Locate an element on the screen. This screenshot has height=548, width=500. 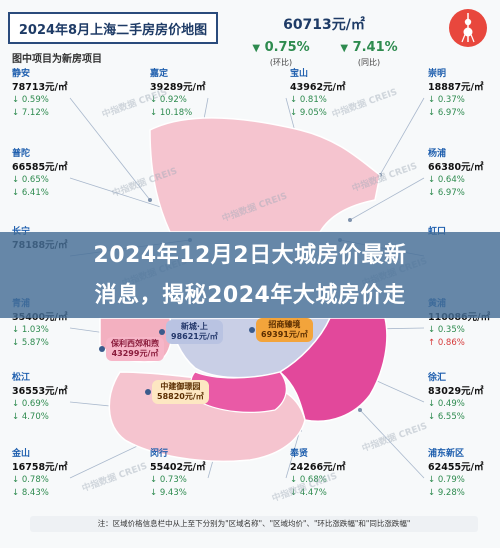
district-price: 39289元/㎡ is located at coordinates (178, 87).